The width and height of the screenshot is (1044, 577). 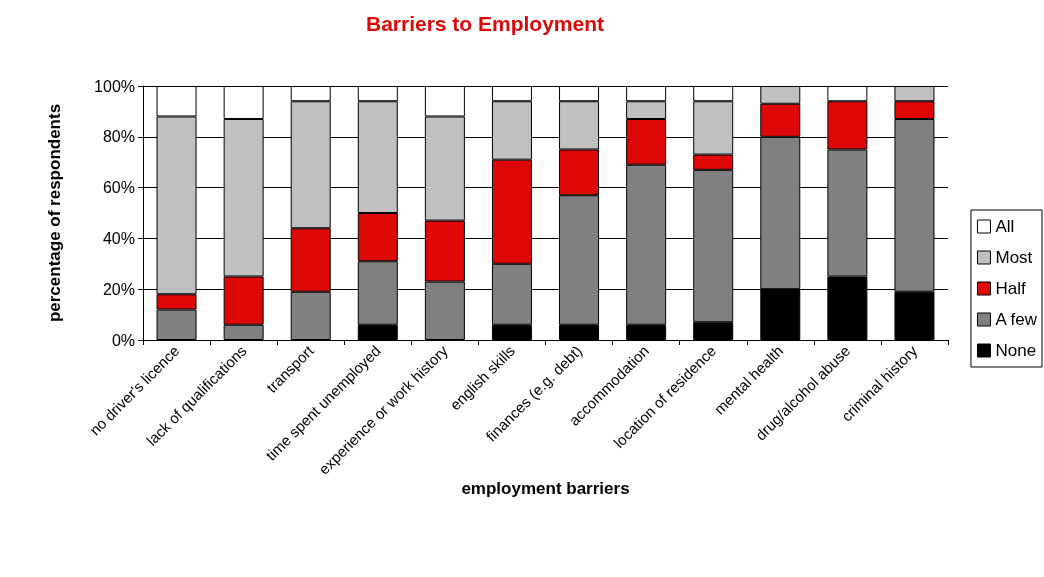 I want to click on legend-label: All, so click(x=1005, y=226).